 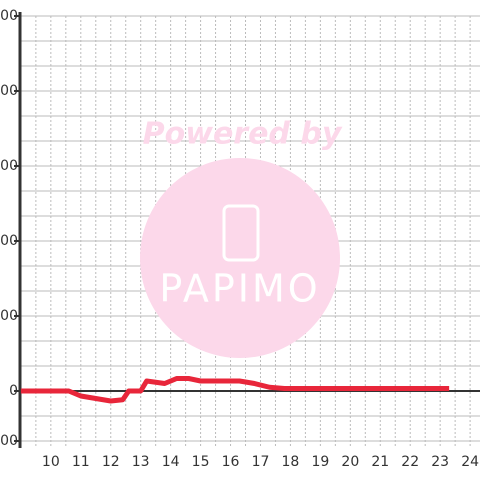 I want to click on y-tick-label: 120,000, so click(x=9, y=91).